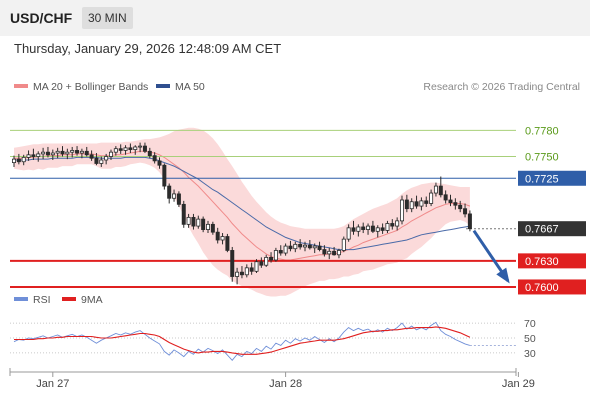 Image resolution: width=590 pixels, height=400 pixels. Describe the element at coordinates (542, 262) in the screenshot. I see `level-label-0.7630: 0.7630` at that location.